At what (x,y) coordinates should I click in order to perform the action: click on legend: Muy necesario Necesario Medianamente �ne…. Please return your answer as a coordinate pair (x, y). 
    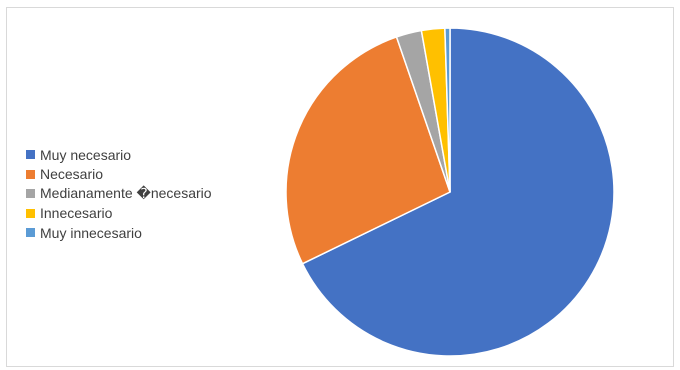
    Looking at the image, I should click on (119, 194).